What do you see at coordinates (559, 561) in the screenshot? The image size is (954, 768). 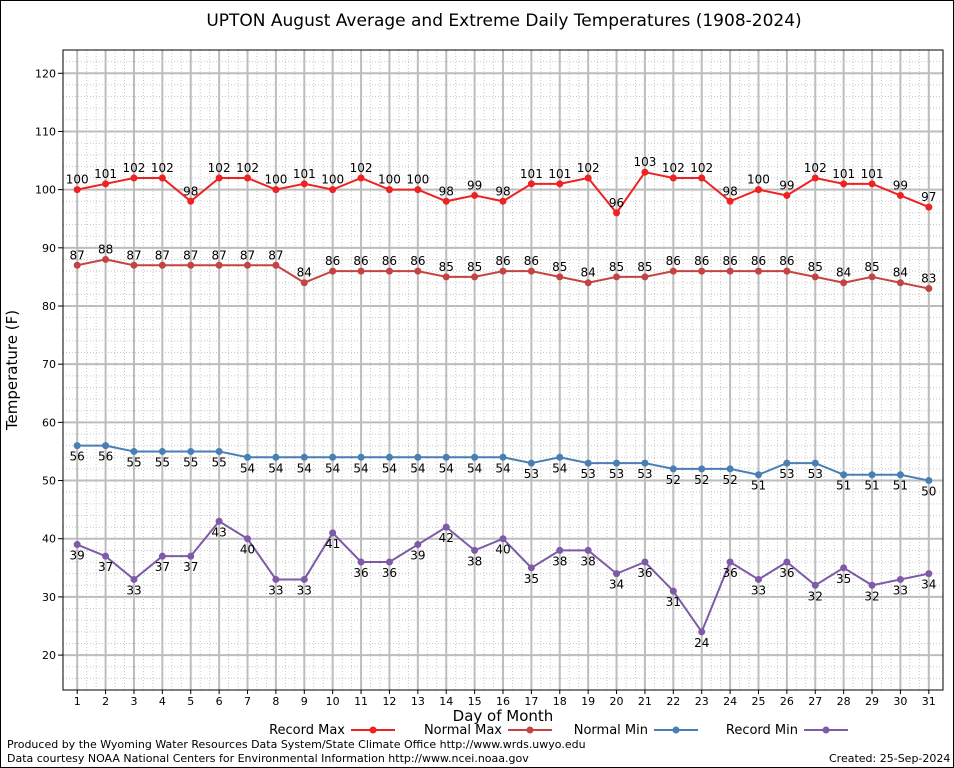 I see `record-min-data-label: 38` at bounding box center [559, 561].